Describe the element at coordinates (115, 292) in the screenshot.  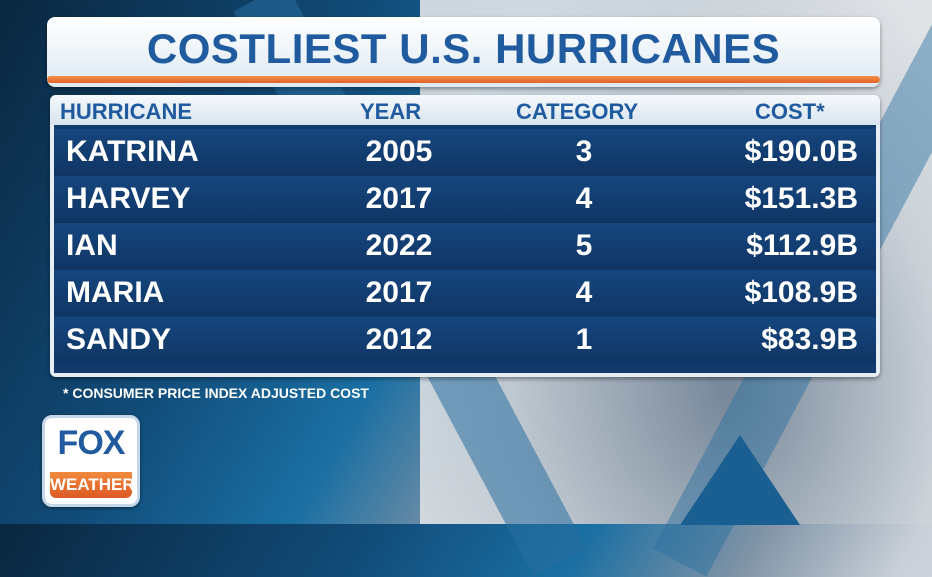
I see `hurricane-name: MARIA` at that location.